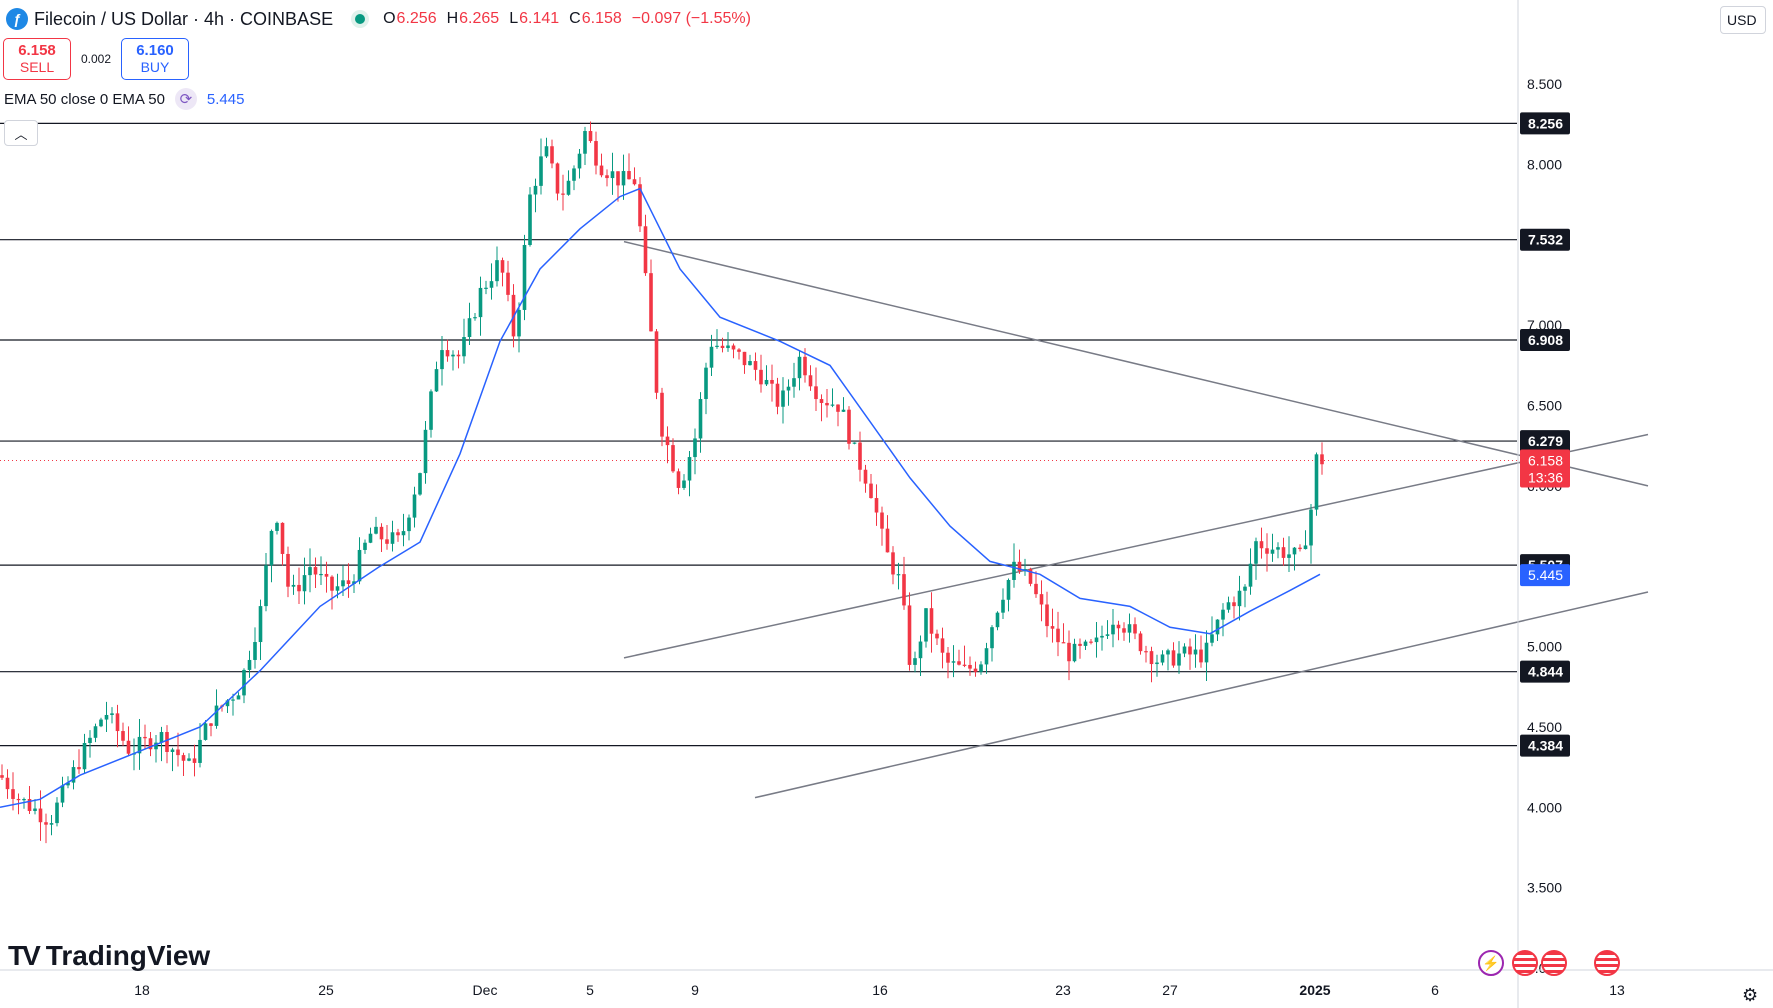 The width and height of the screenshot is (1773, 1008). I want to click on currency-select: USD, so click(1743, 20).